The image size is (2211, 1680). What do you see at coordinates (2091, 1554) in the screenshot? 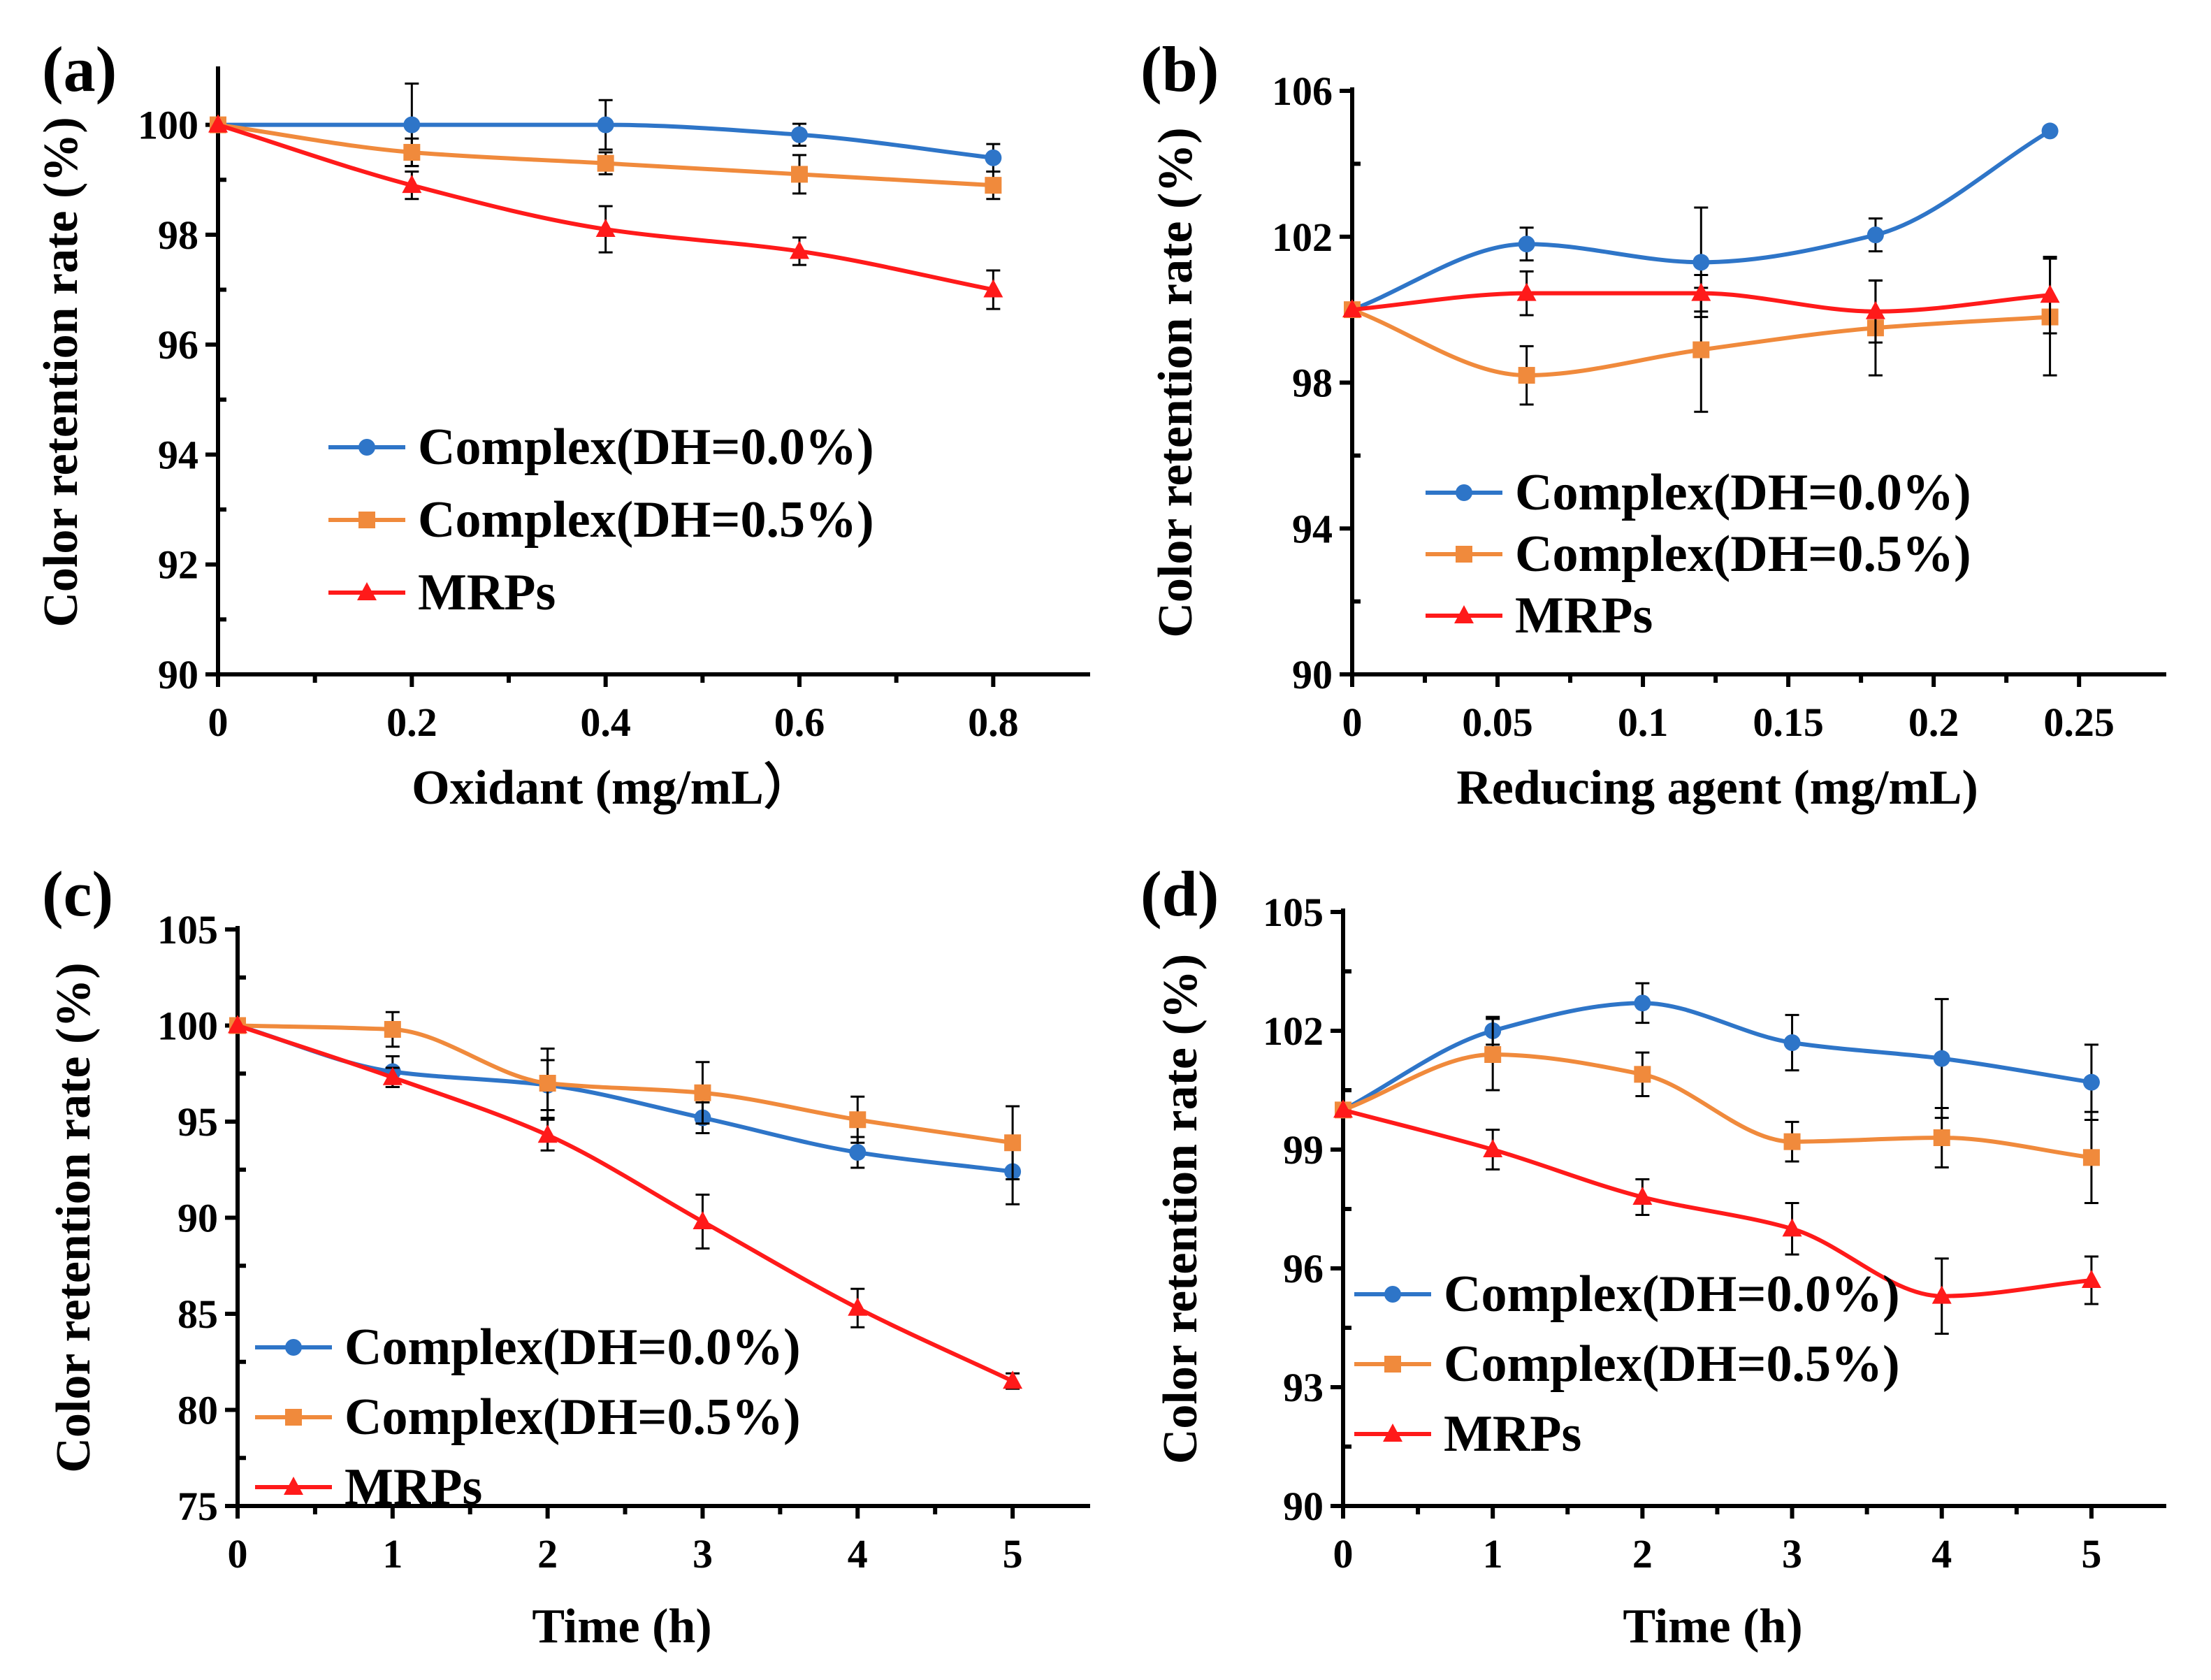
I see `x-tick-label: 5` at bounding box center [2091, 1554].